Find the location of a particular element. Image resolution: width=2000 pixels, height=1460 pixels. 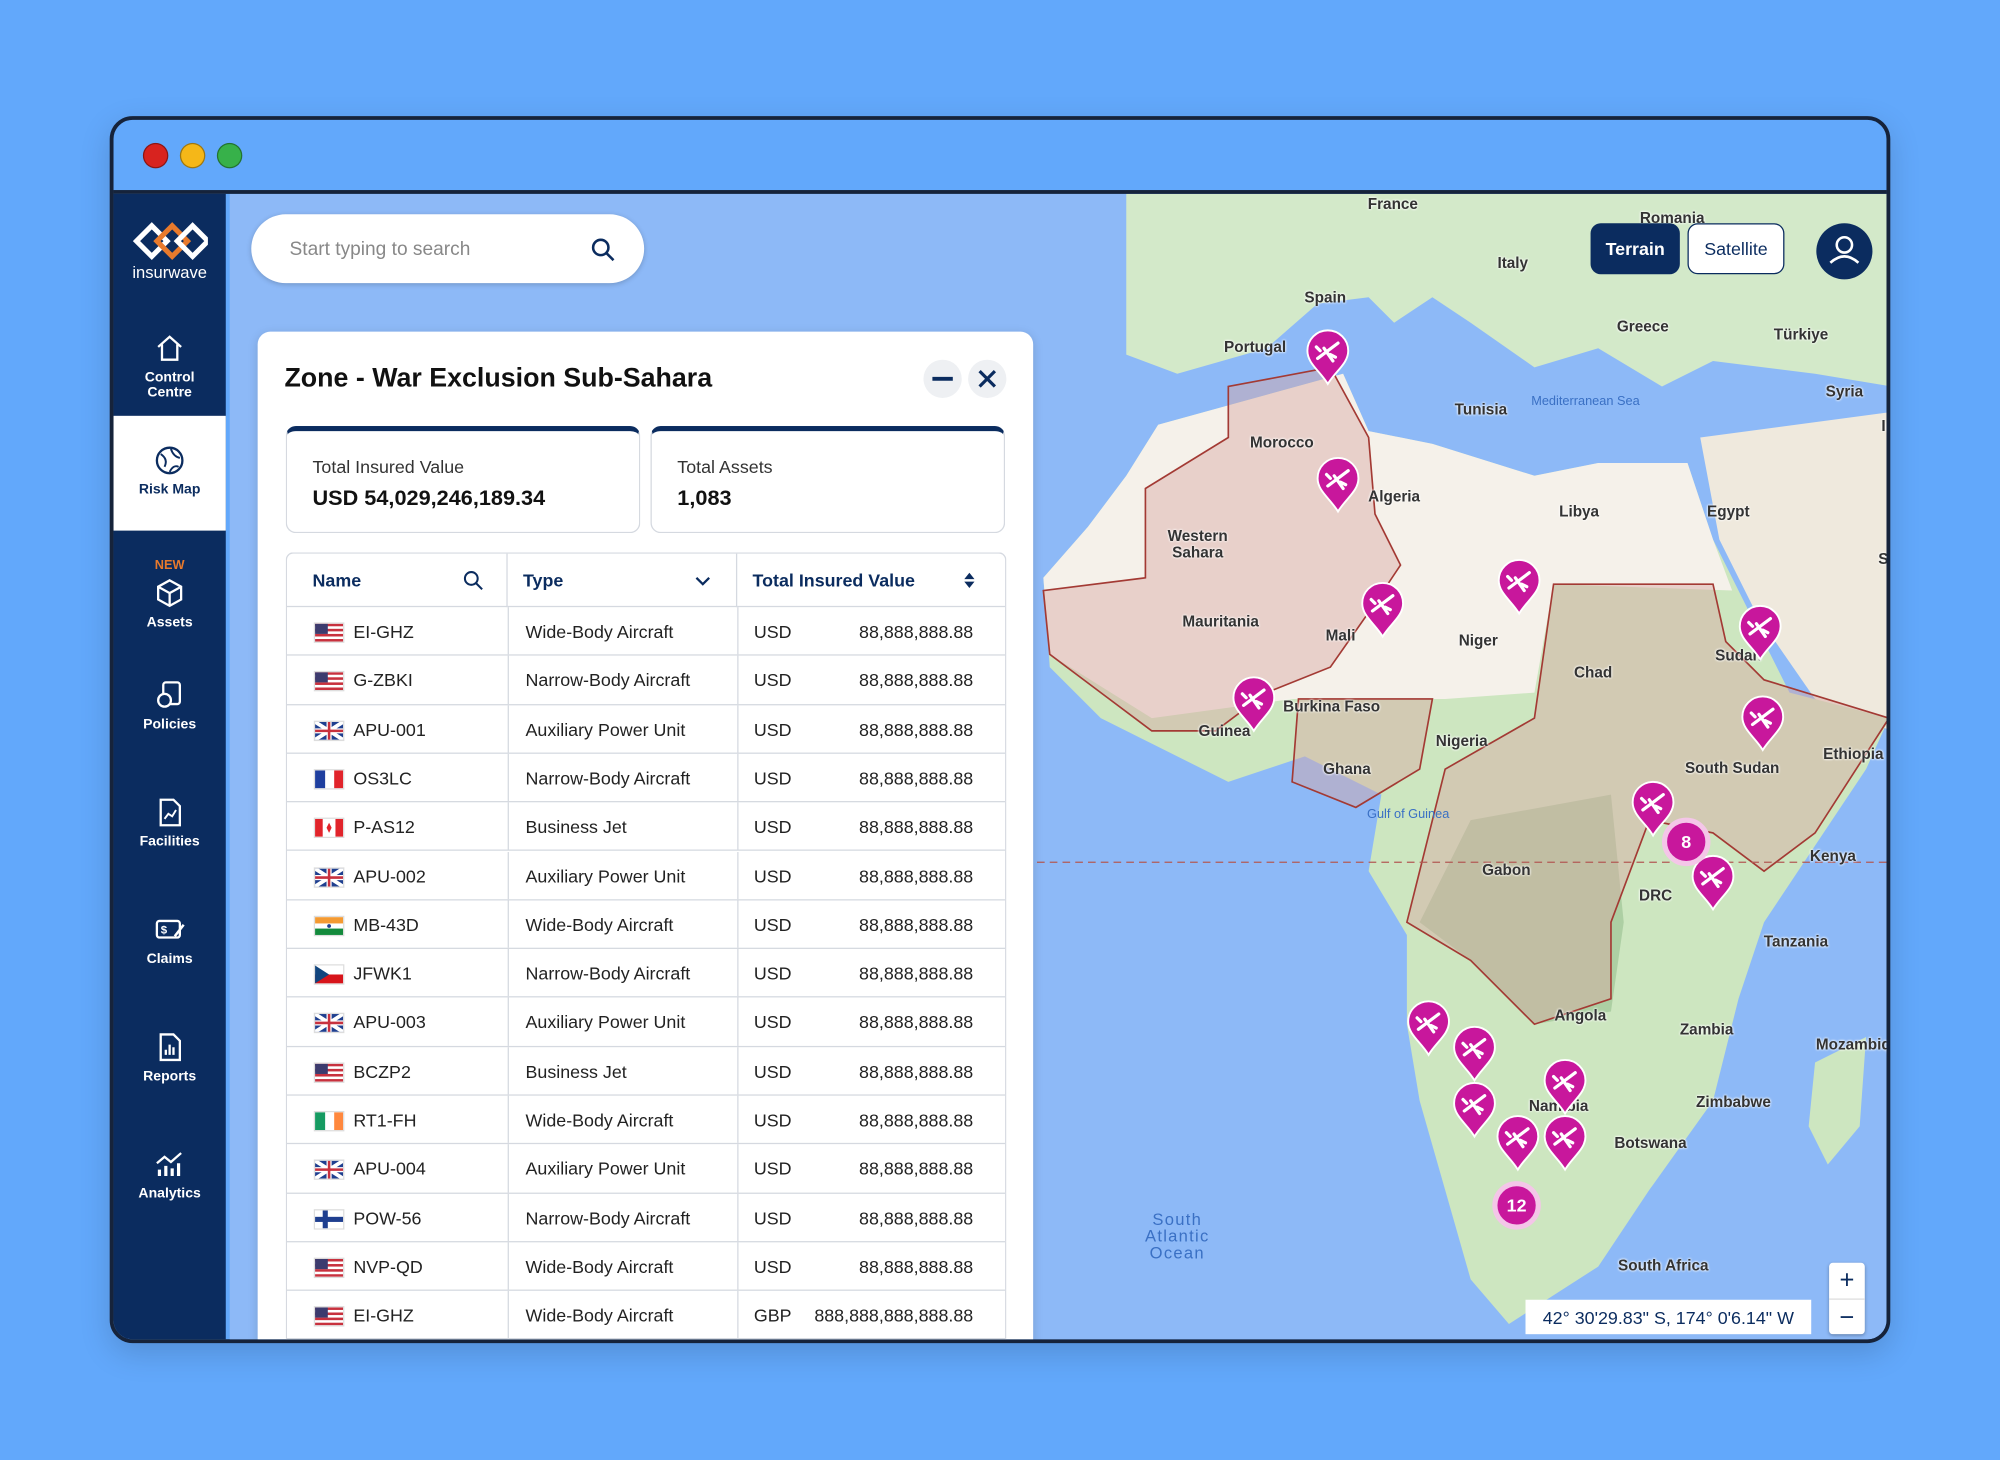

maximize-dot is located at coordinates (229, 155).